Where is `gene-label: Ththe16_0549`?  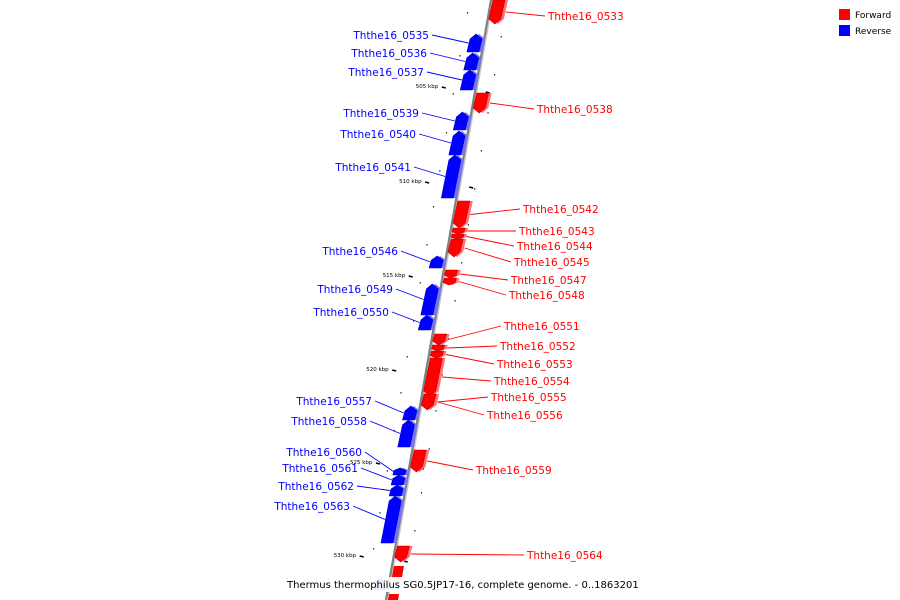 gene-label: Ththe16_0549 is located at coordinates (354, 290).